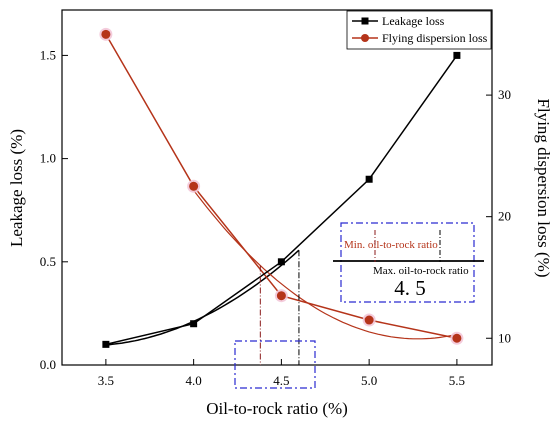 The height and width of the screenshot is (424, 550). I want to click on fit-curve-leakage, so click(202, 297).